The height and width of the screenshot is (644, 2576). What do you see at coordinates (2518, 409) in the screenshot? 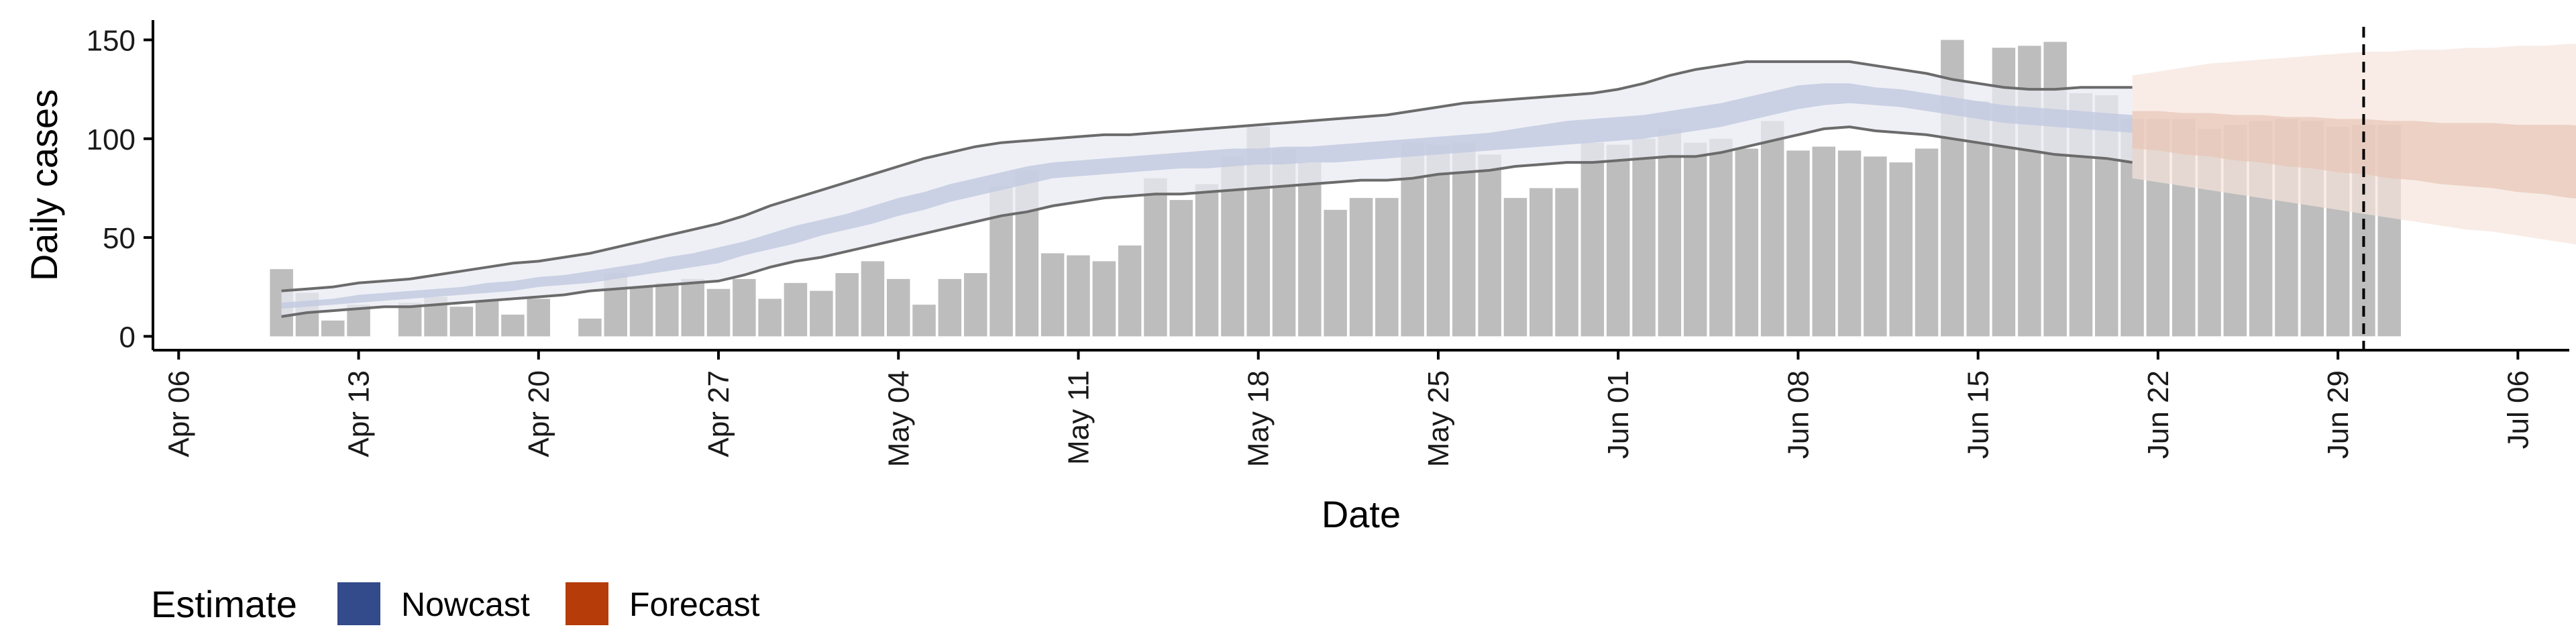
I see `x-tick-label: Jul 06` at bounding box center [2518, 409].